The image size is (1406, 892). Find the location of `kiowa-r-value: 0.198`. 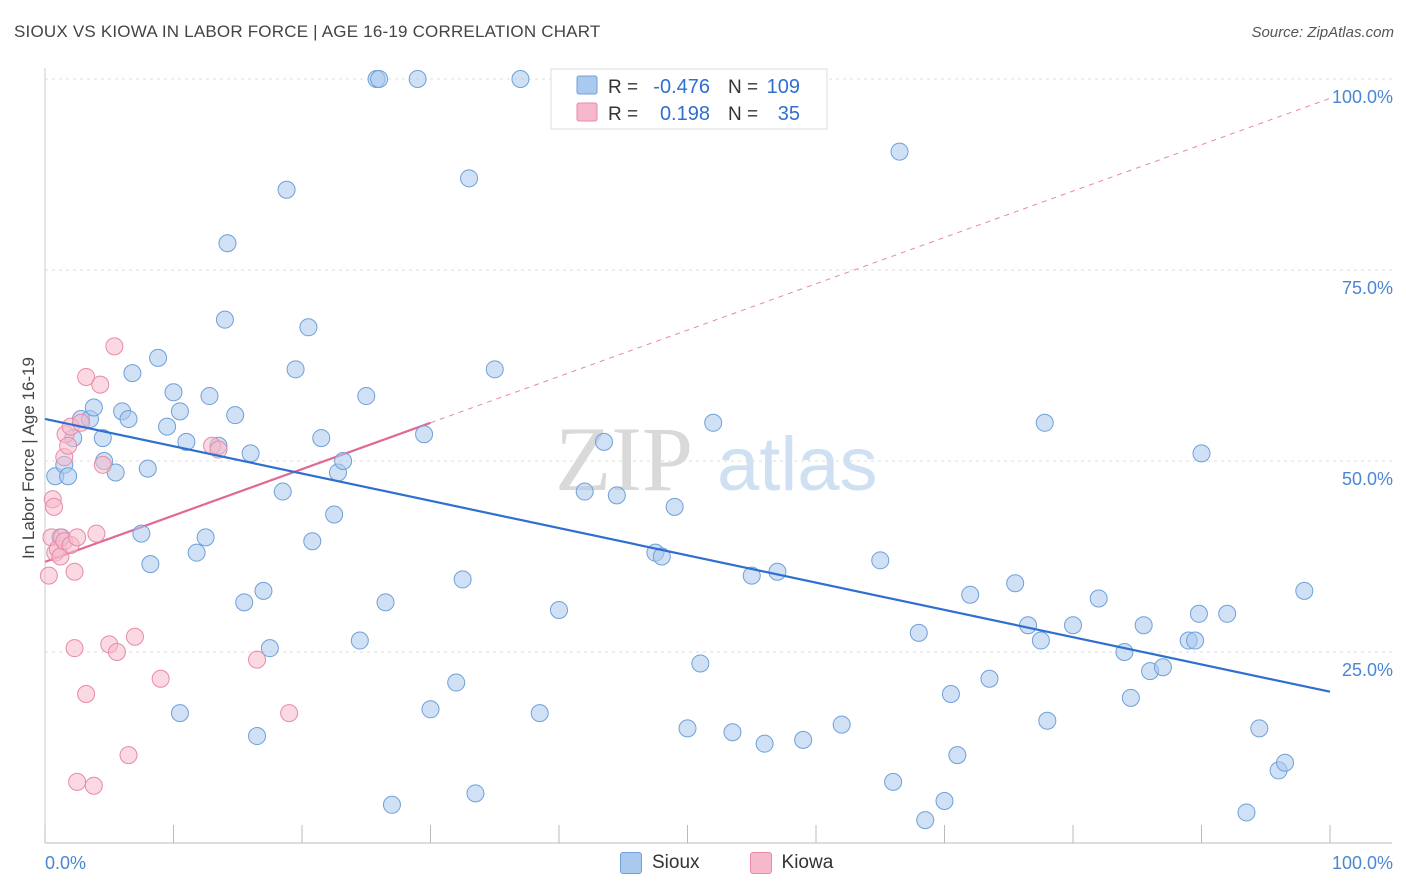

kiowa-r-value: 0.198 is located at coordinates (685, 114).